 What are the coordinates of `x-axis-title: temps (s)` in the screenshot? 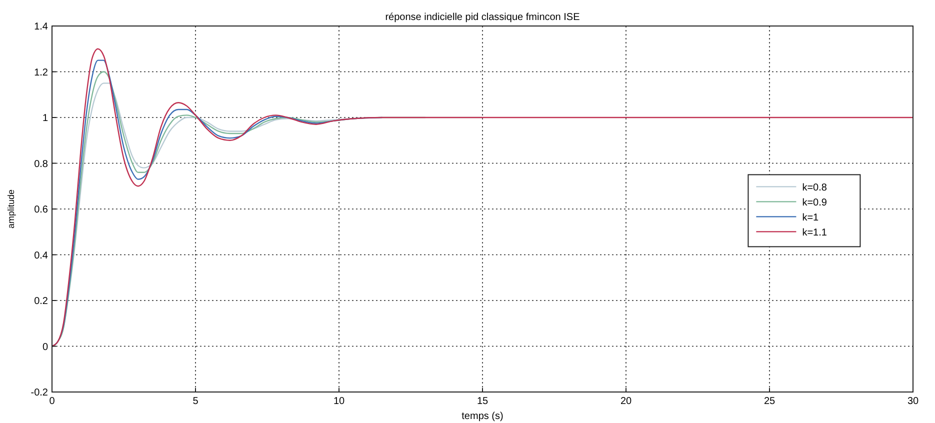 It's located at (483, 416).